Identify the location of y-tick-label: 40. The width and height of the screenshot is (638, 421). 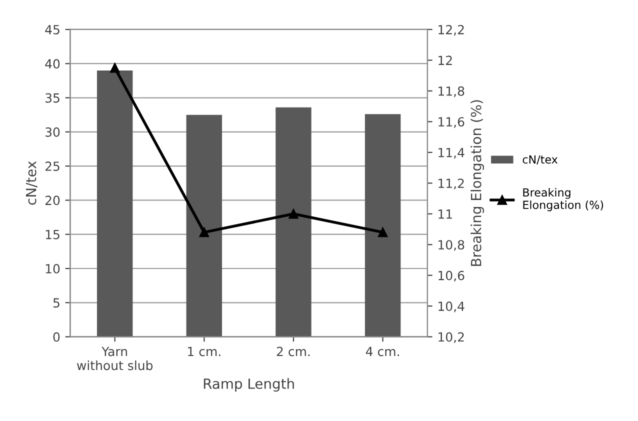
(52, 64).